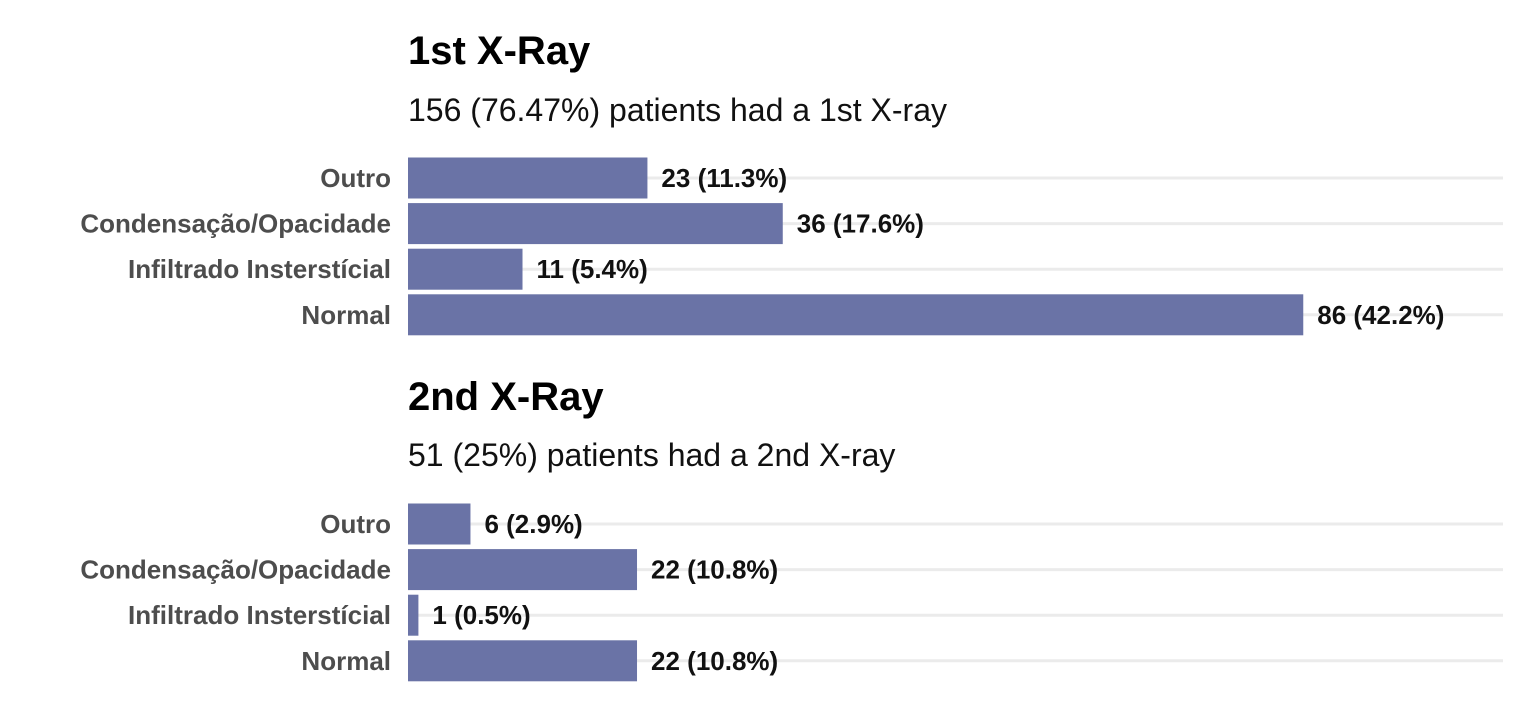 This screenshot has height=720, width=1536. I want to click on data-label: 36 (17.6%), so click(860, 224).